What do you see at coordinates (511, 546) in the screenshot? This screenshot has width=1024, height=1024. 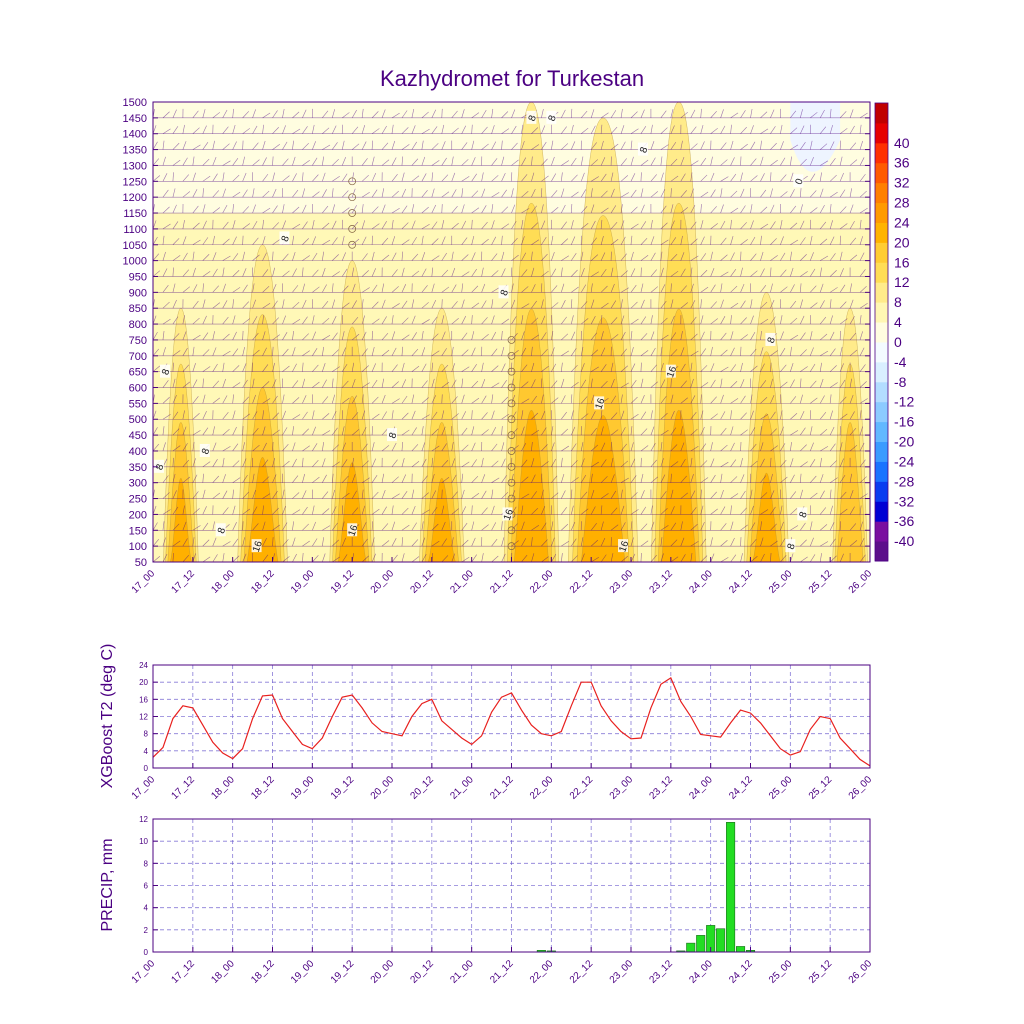 I see `calm-wind-marker` at bounding box center [511, 546].